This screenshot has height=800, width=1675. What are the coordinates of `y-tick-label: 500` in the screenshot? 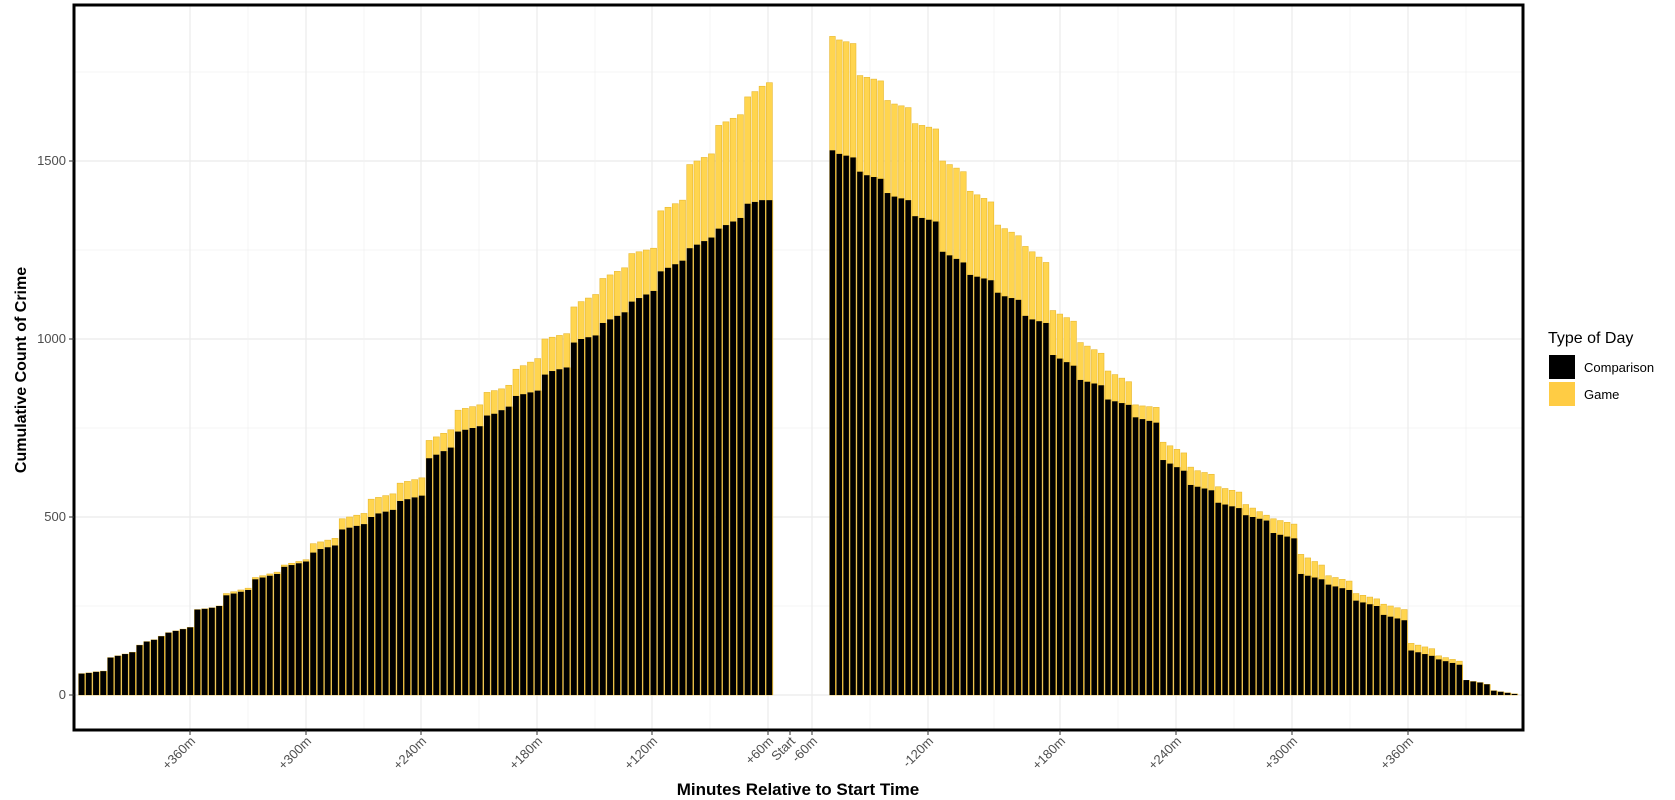 It's located at (55, 516).